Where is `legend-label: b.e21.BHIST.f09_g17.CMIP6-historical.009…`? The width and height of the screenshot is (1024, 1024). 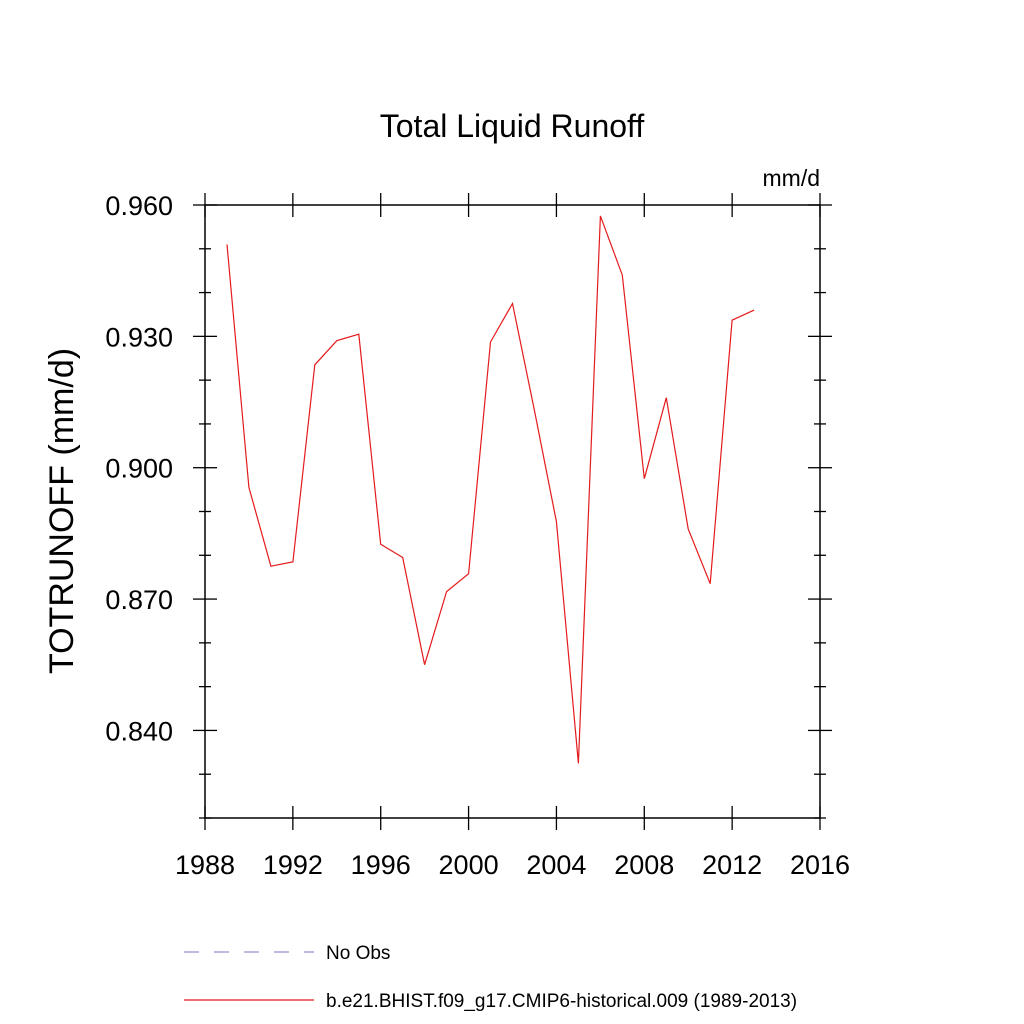 legend-label: b.e21.BHIST.f09_g17.CMIP6-historical.009… is located at coordinates (561, 1001).